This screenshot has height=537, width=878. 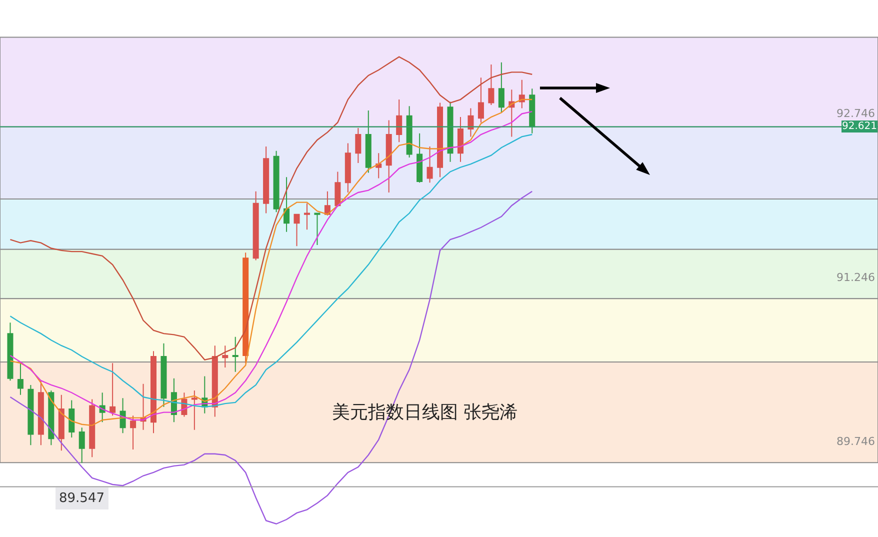 I want to click on y-tick-label: 92.746, so click(x=855, y=113).